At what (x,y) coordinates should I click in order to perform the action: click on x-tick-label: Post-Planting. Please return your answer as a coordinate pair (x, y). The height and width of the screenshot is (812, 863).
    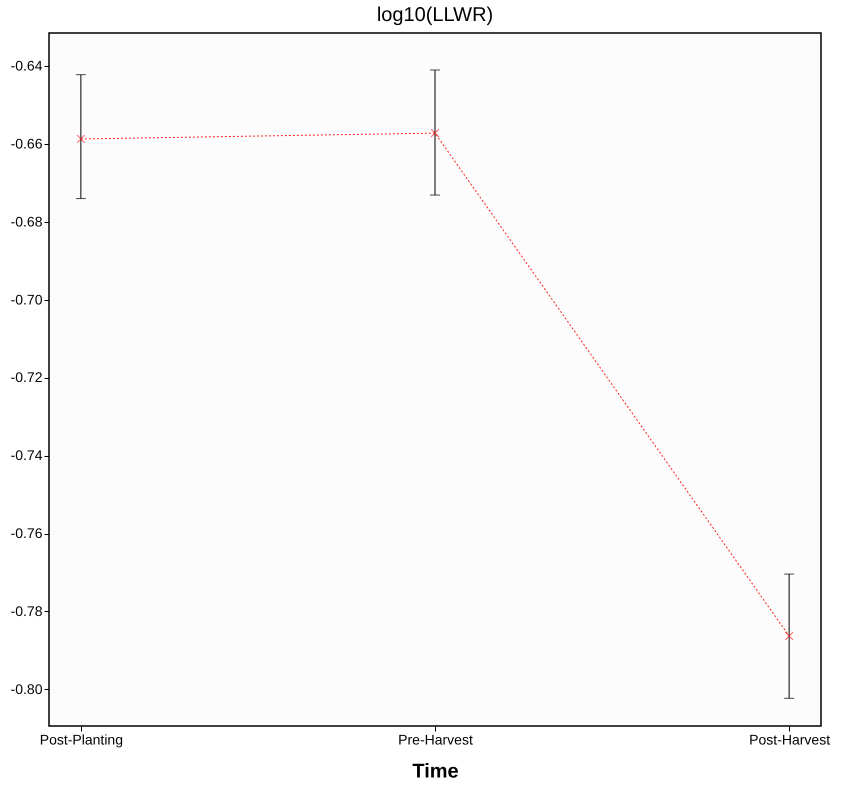
    Looking at the image, I should click on (82, 740).